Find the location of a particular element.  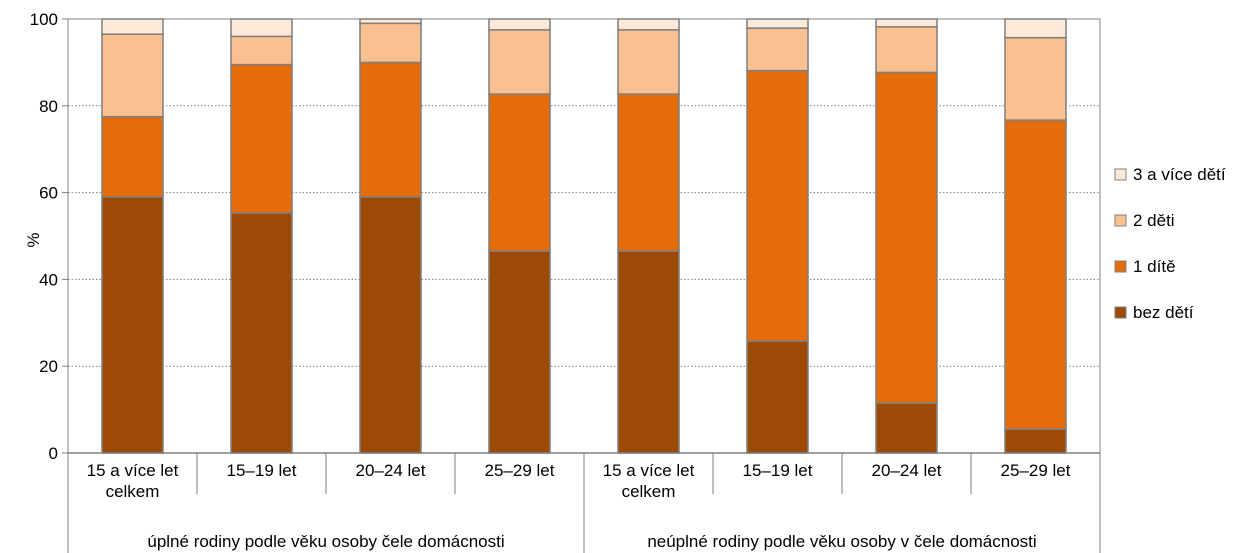

legend-item: 2 děti is located at coordinates (1144, 220).